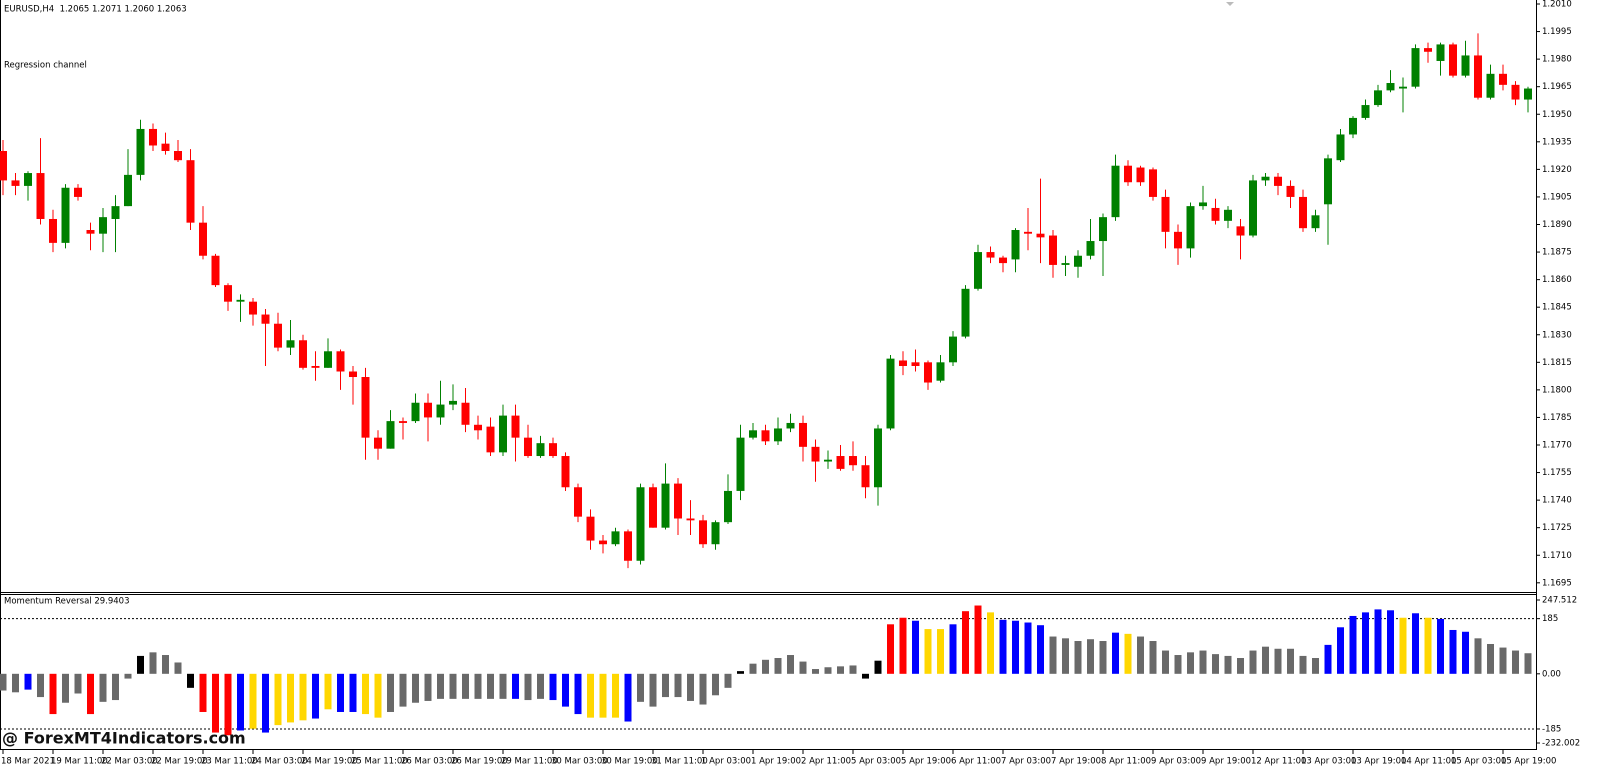  I want to click on x-tick-label: 30 Mar 03:00, so click(579, 762).